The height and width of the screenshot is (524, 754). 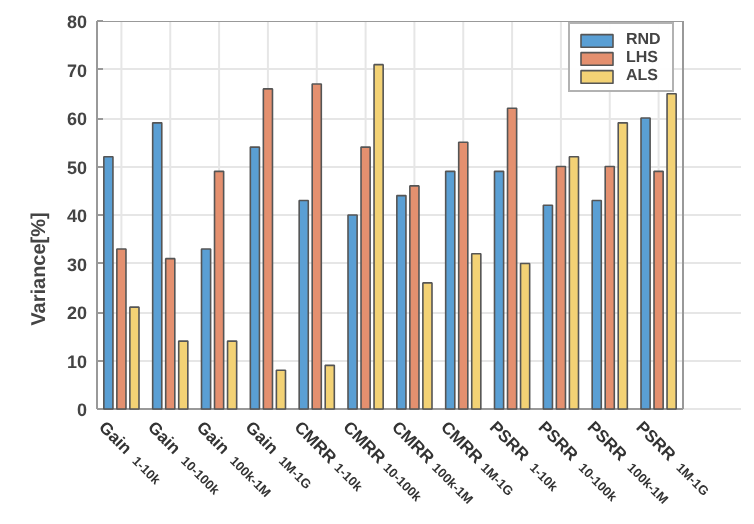 What do you see at coordinates (39, 269) in the screenshot?
I see `y-axis-title: Variance[%]` at bounding box center [39, 269].